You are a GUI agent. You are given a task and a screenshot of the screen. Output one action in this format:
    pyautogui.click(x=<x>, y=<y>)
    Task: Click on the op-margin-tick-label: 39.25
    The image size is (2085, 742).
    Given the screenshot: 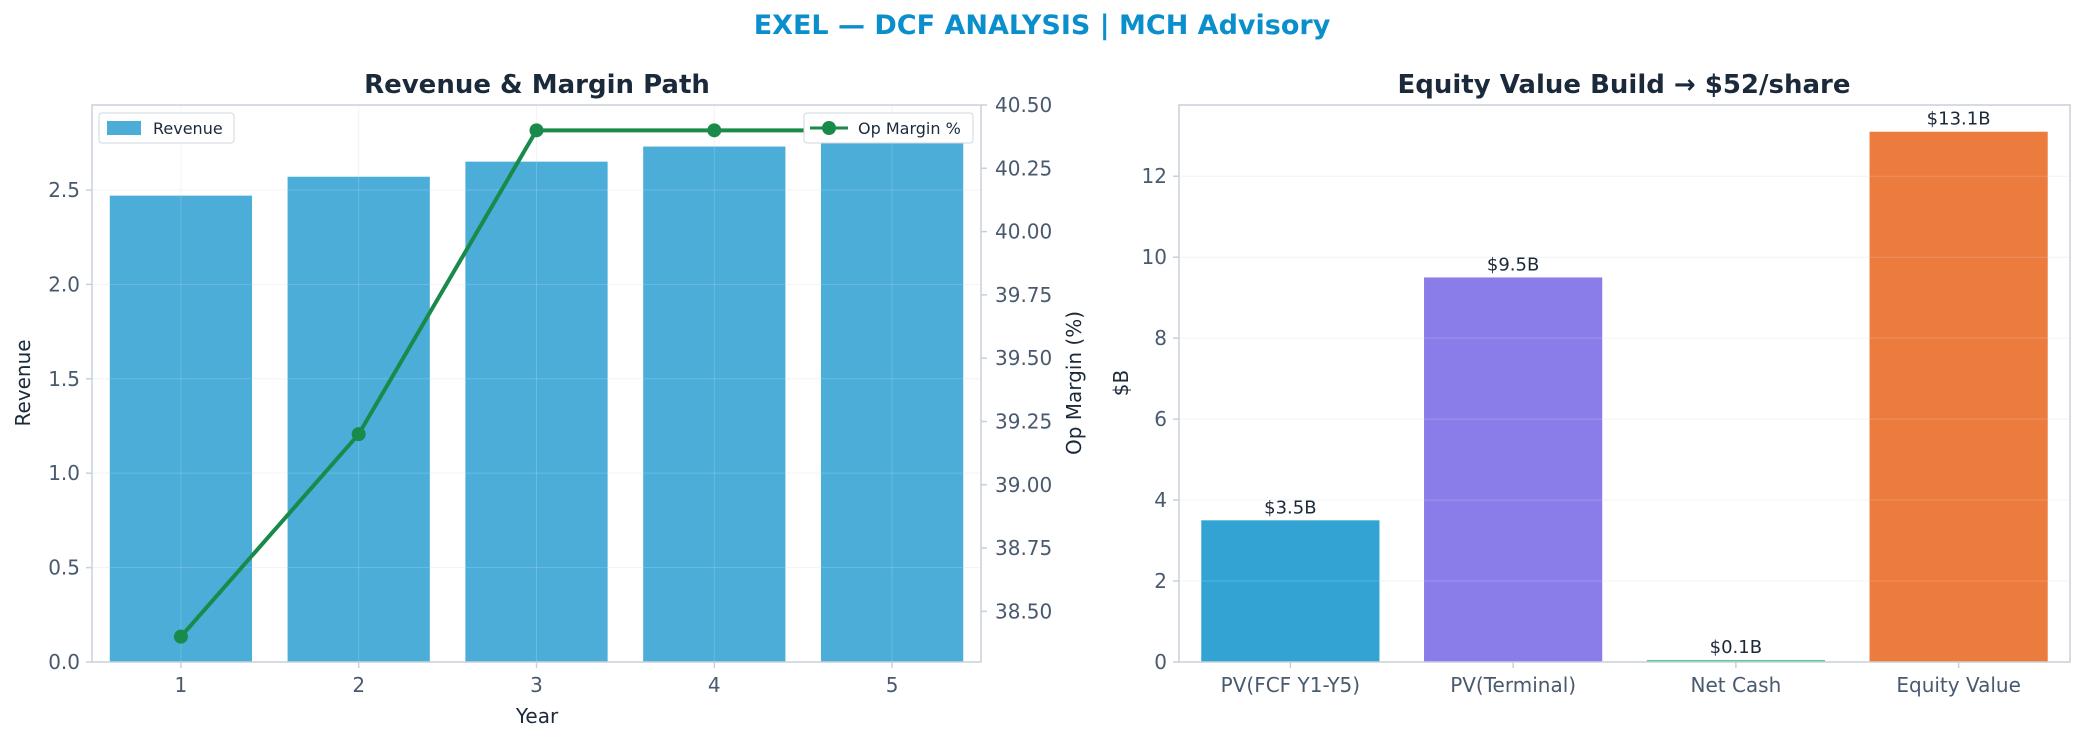 What is the action you would take?
    pyautogui.click(x=1023, y=421)
    